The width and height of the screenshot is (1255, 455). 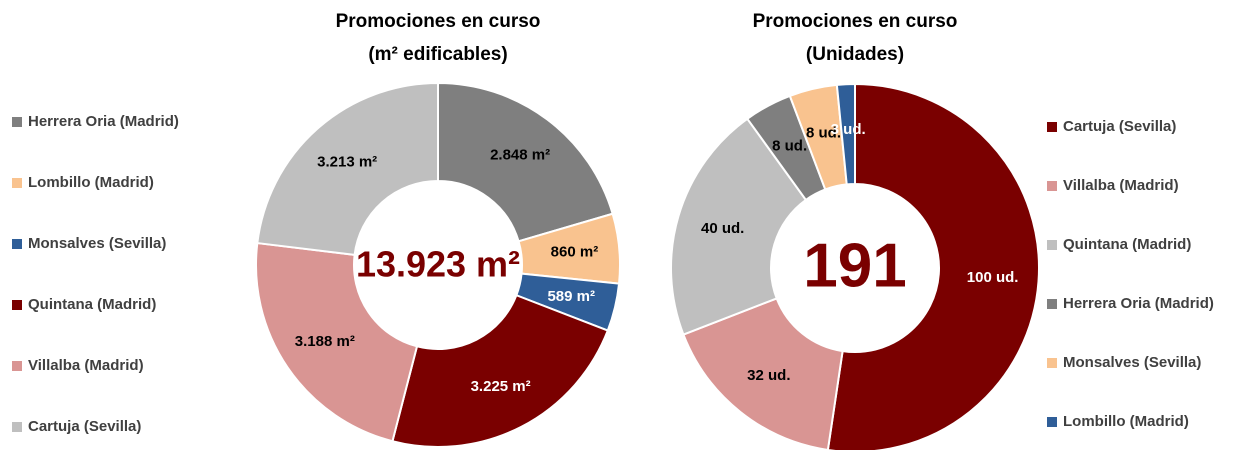 What do you see at coordinates (325, 341) in the screenshot?
I see `value-label: 3.188 m²` at bounding box center [325, 341].